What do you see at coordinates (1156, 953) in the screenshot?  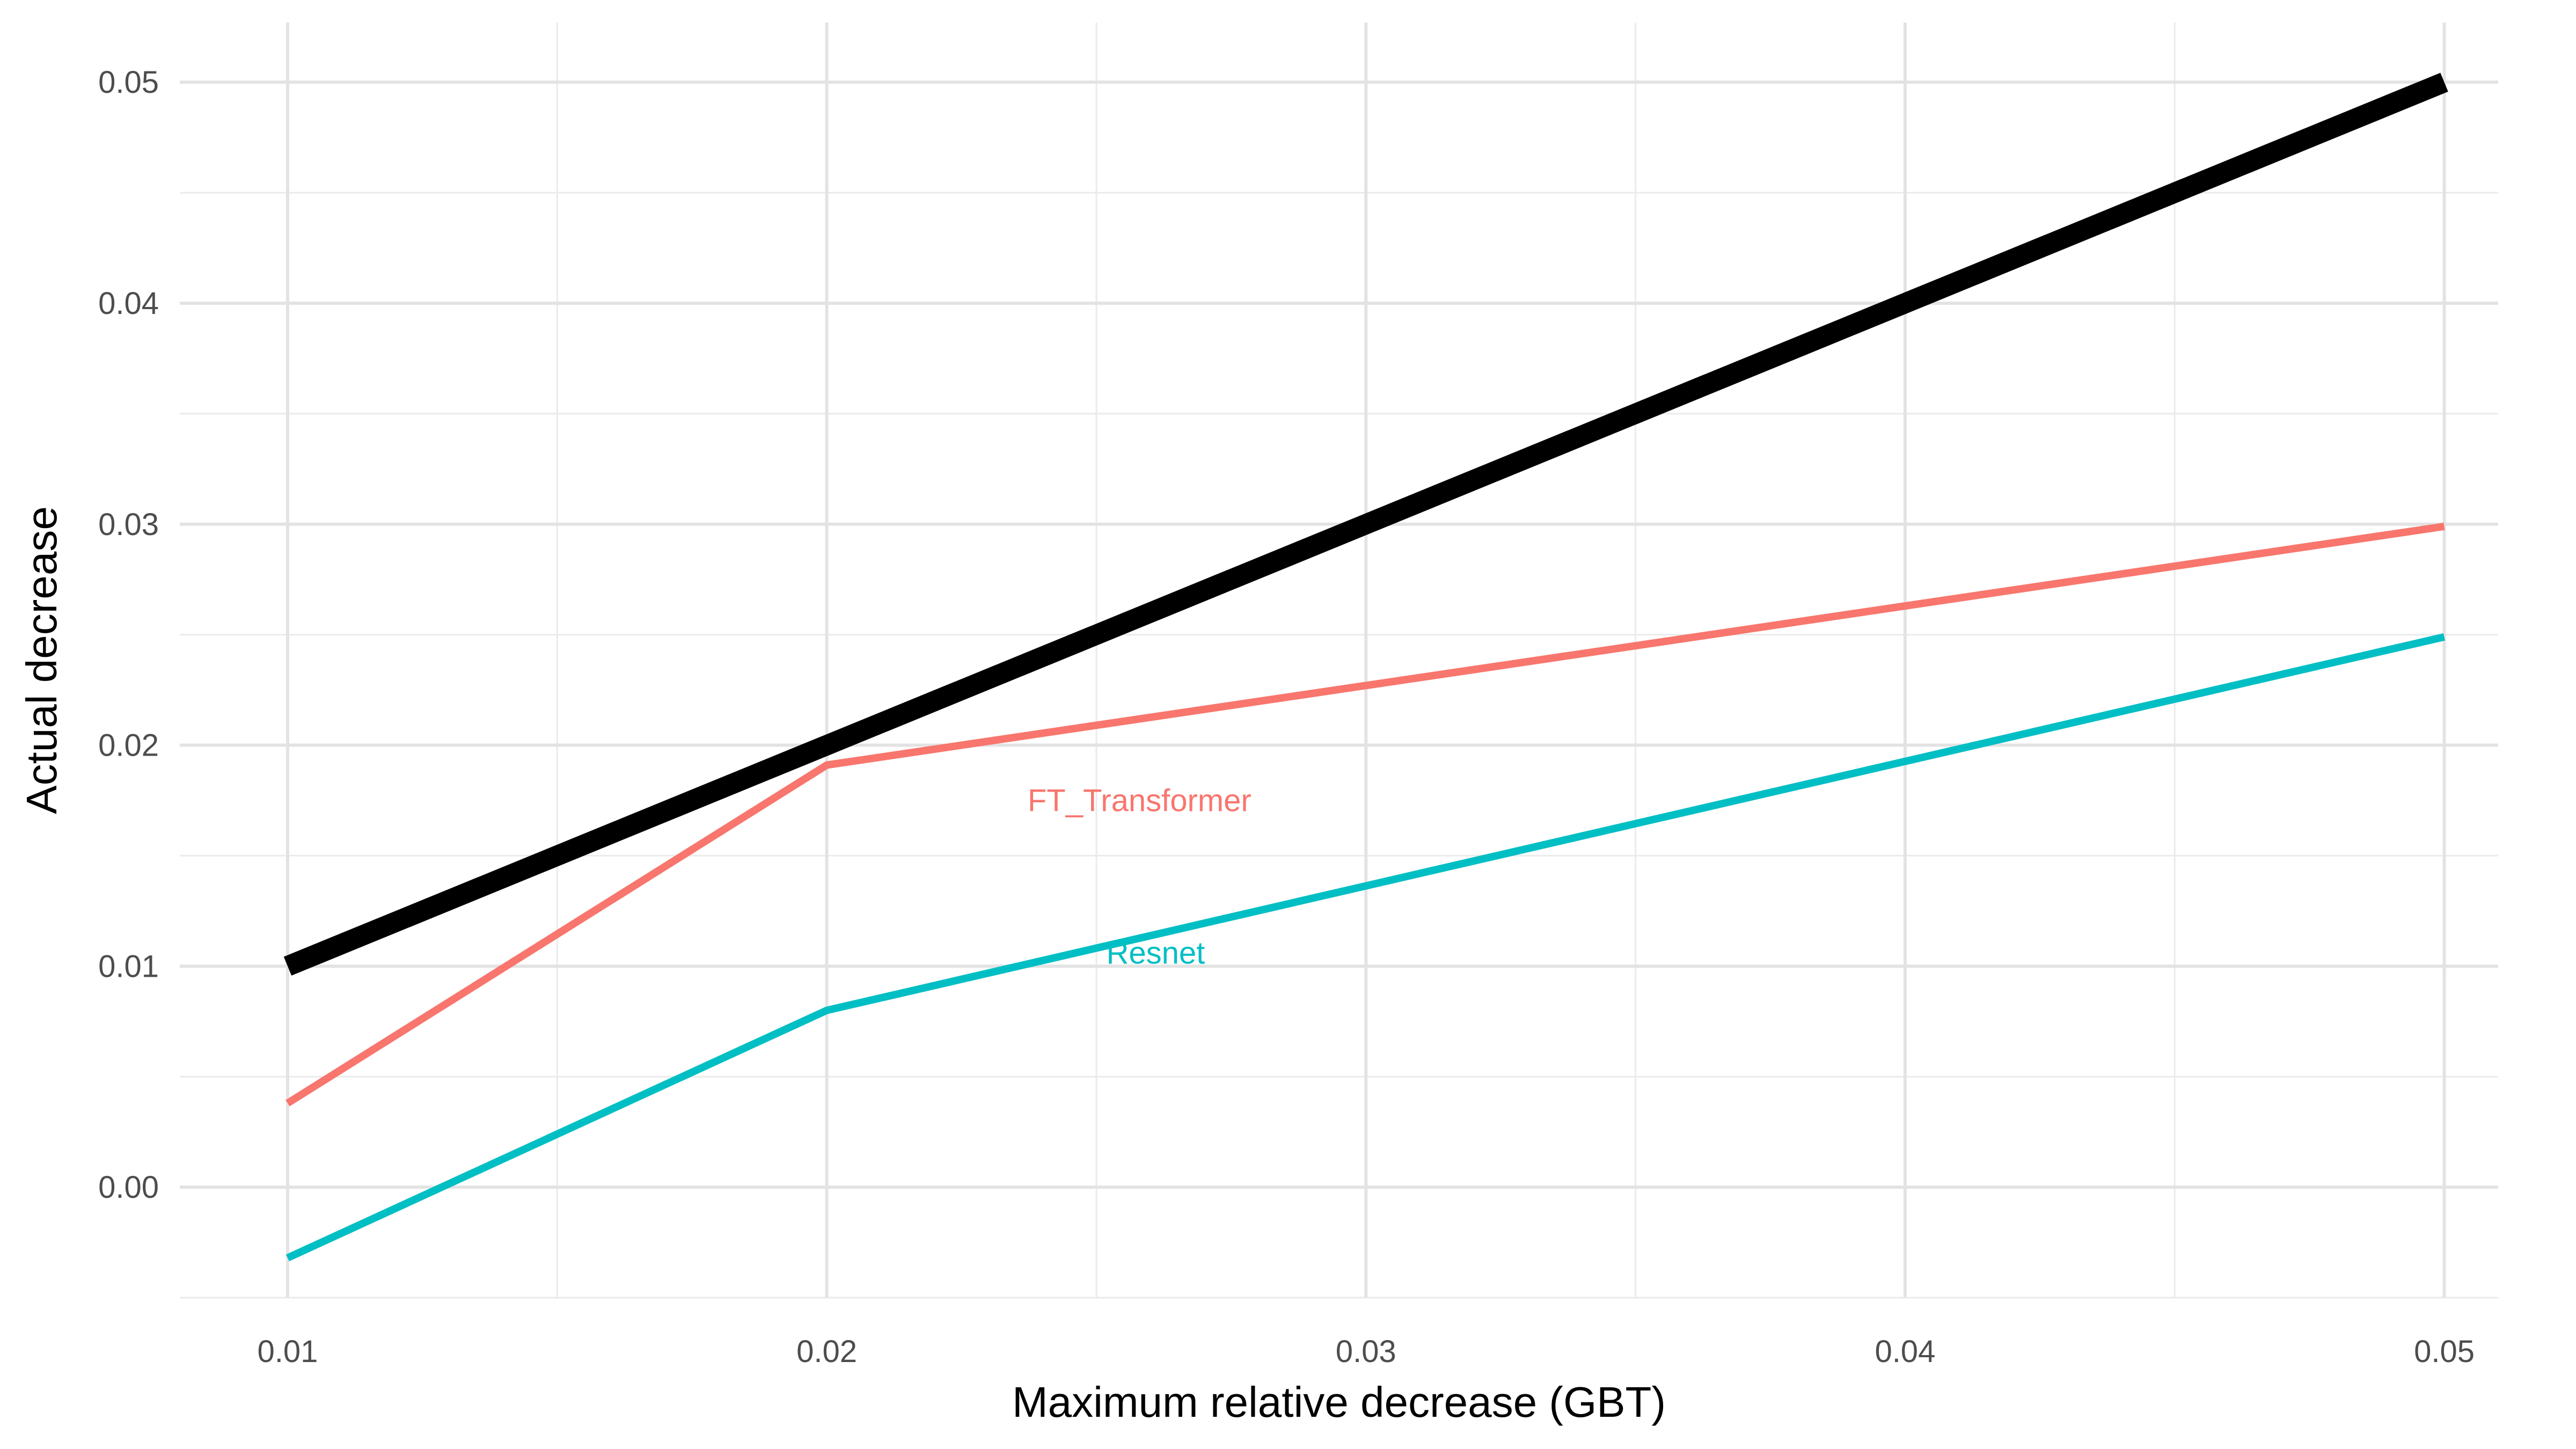 I see `series-label-resnet: Resnet` at bounding box center [1156, 953].